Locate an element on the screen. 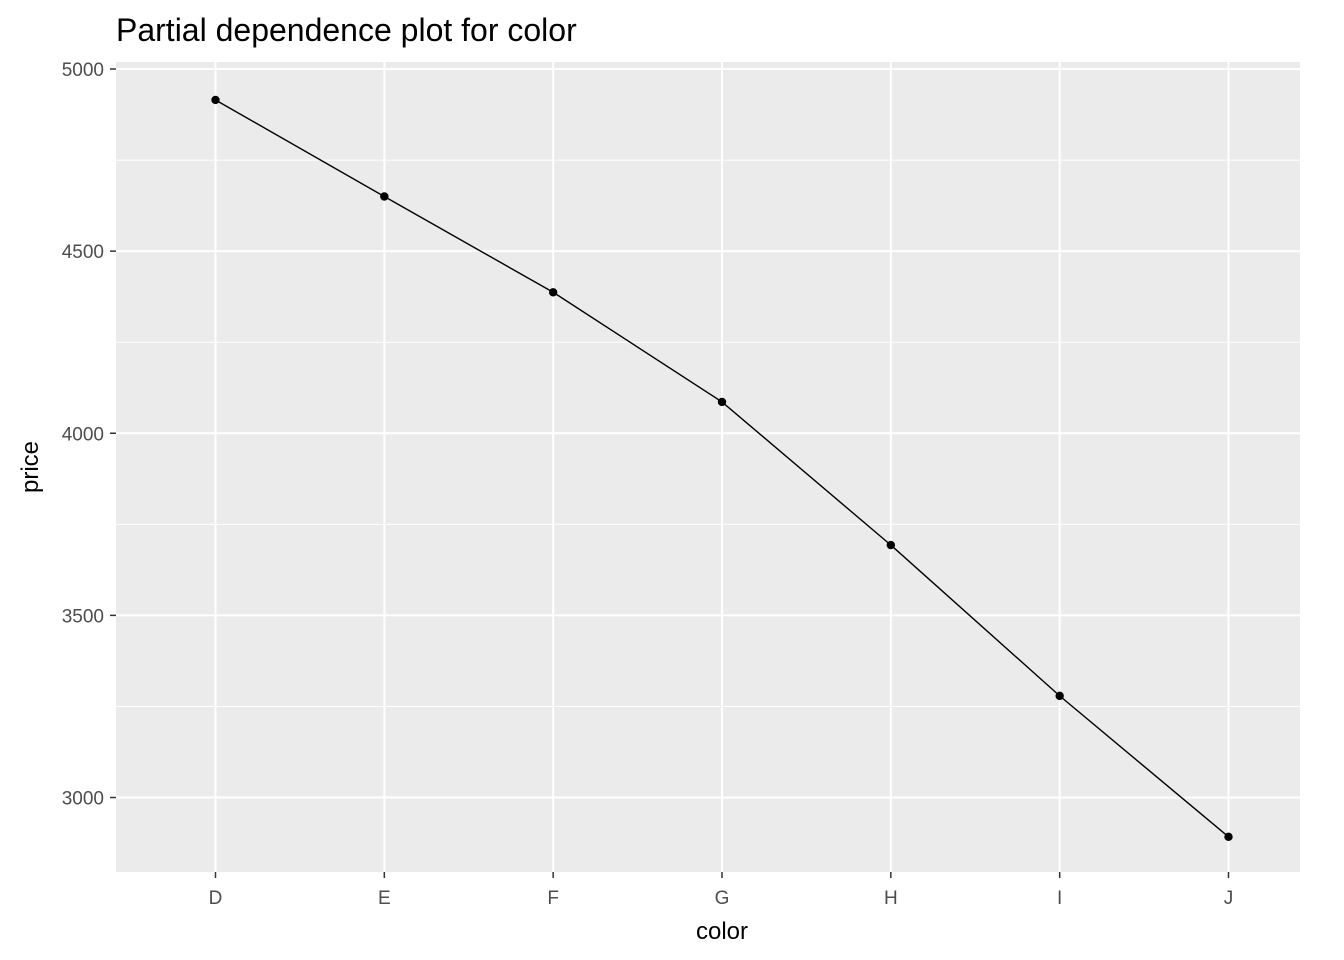 Image resolution: width=1344 pixels, height=960 pixels. x-tick-label: I is located at coordinates (1059, 898).